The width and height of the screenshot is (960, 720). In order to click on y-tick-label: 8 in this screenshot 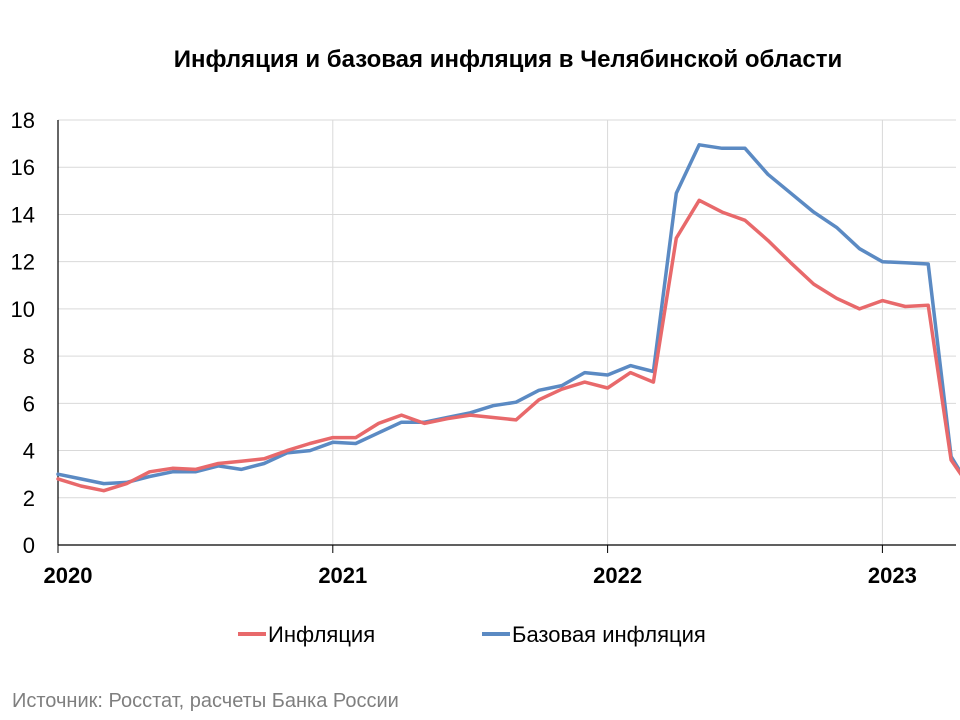, I will do `click(29, 356)`.